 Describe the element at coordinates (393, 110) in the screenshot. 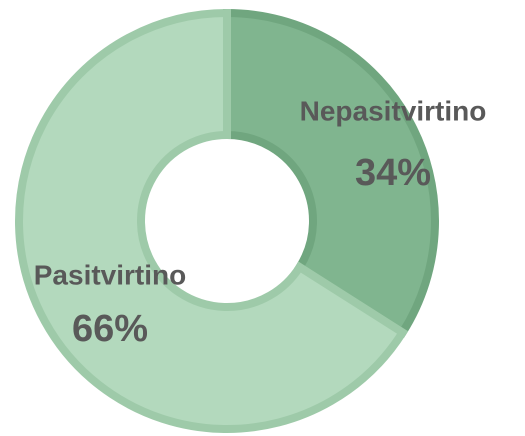

I see `category-label: Nepasitvirtino` at that location.